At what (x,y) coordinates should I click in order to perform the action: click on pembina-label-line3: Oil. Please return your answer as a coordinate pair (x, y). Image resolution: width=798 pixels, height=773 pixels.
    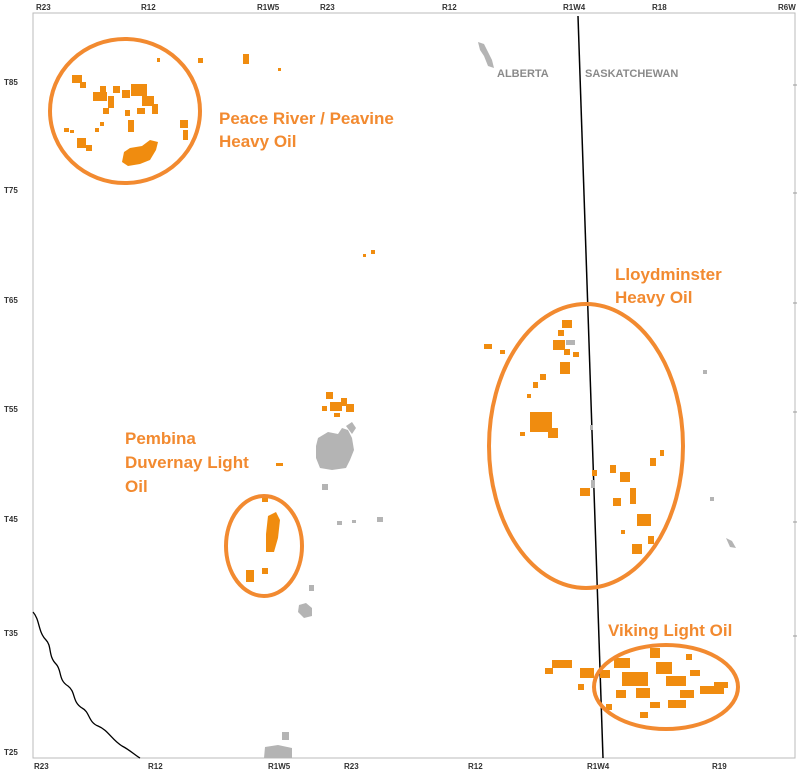
    Looking at the image, I should click on (136, 486).